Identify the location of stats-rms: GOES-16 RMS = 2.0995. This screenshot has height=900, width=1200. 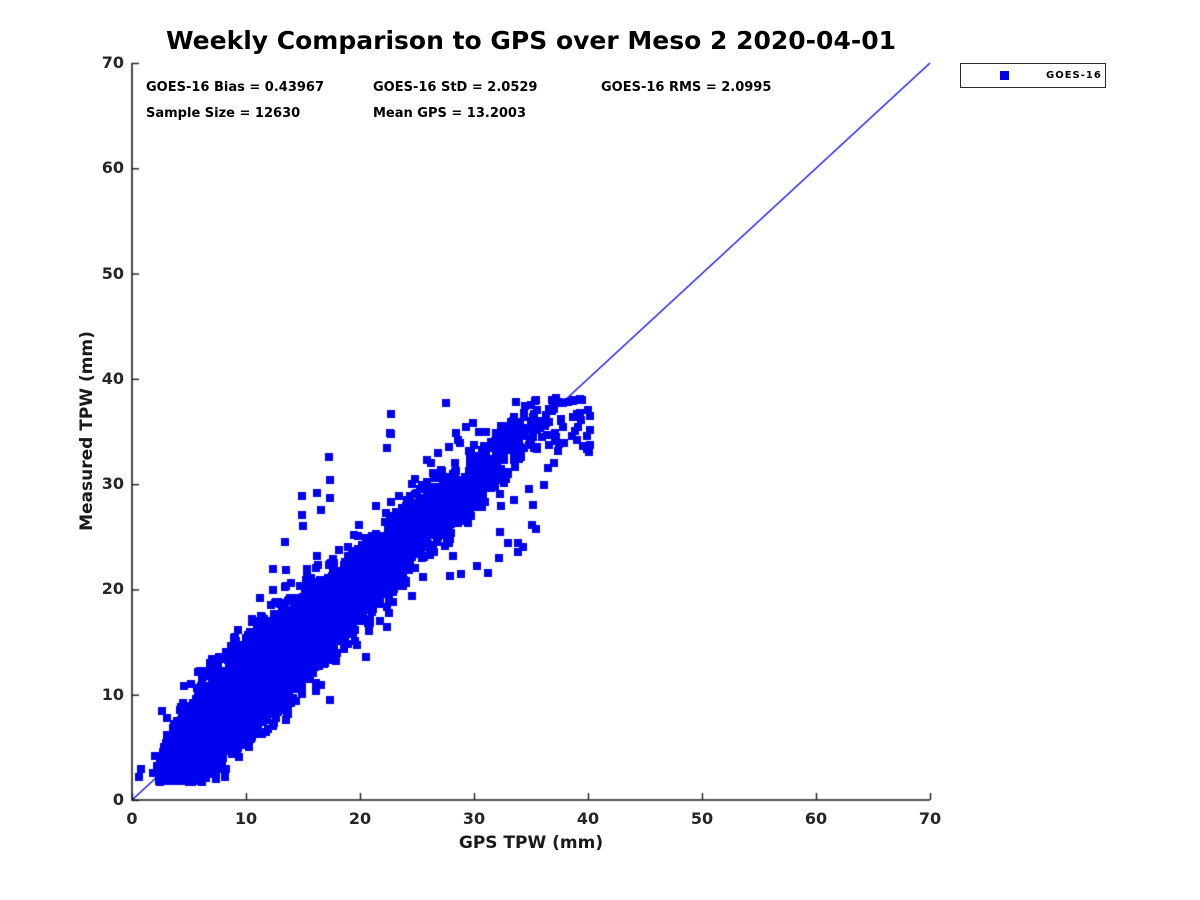
(686, 87).